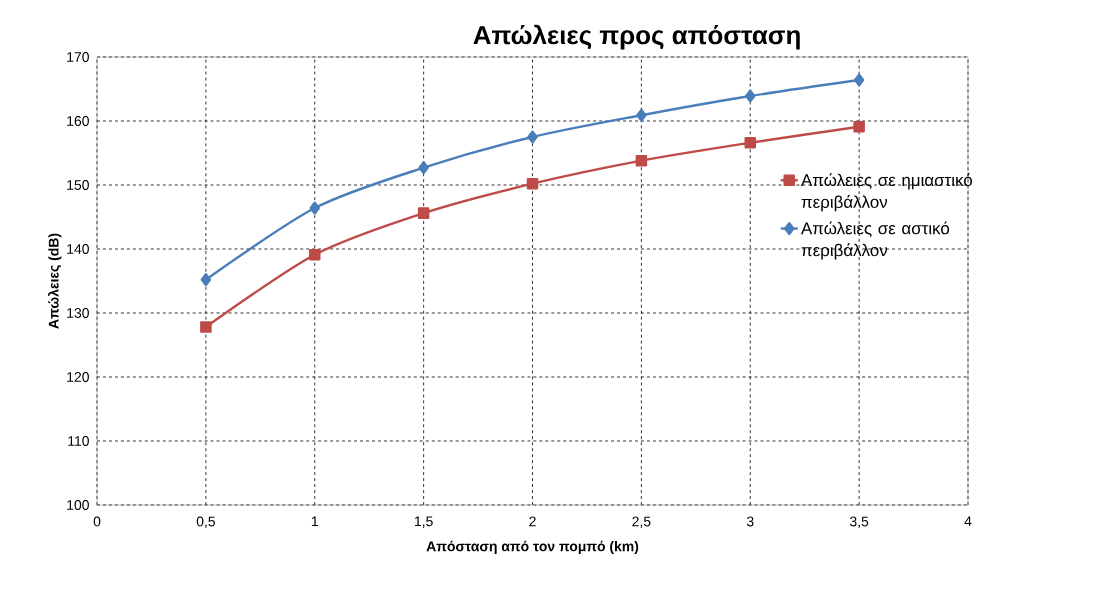  I want to click on x-axis-title: Απόσταση από τον πομπό (km), so click(532, 547).